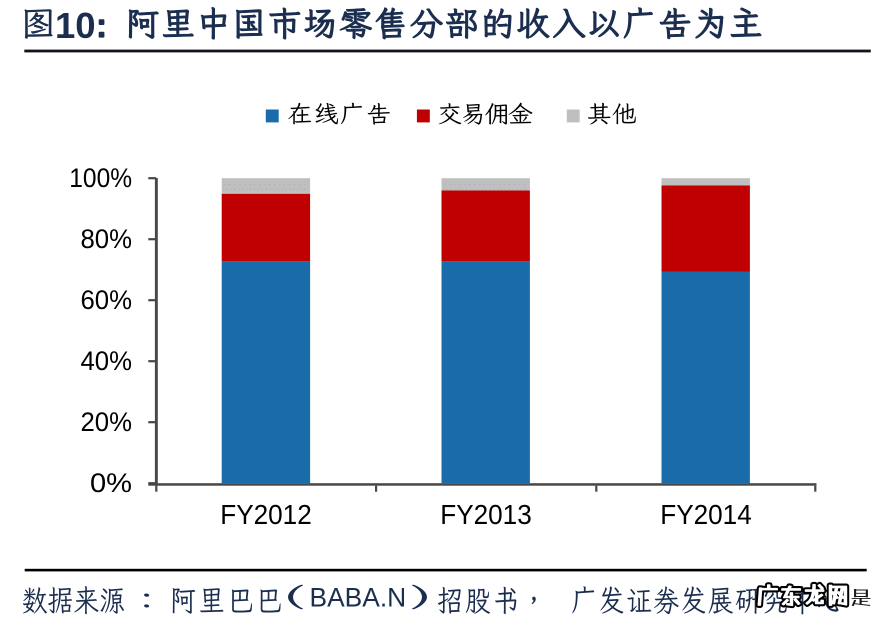 The image size is (889, 627). Describe the element at coordinates (107, 422) in the screenshot. I see `svg-text: 20%` at that location.